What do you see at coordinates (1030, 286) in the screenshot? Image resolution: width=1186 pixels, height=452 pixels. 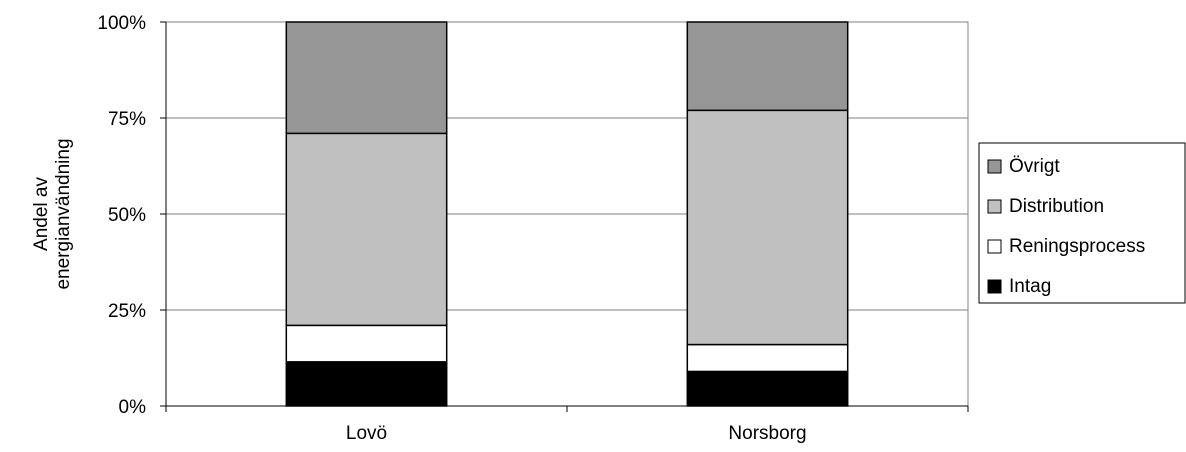 I see `legend-label: Intag` at bounding box center [1030, 286].